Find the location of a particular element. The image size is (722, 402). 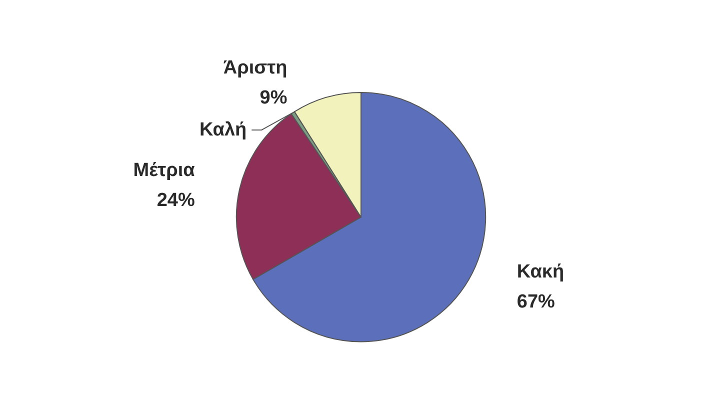

data-label: 9% is located at coordinates (274, 97).